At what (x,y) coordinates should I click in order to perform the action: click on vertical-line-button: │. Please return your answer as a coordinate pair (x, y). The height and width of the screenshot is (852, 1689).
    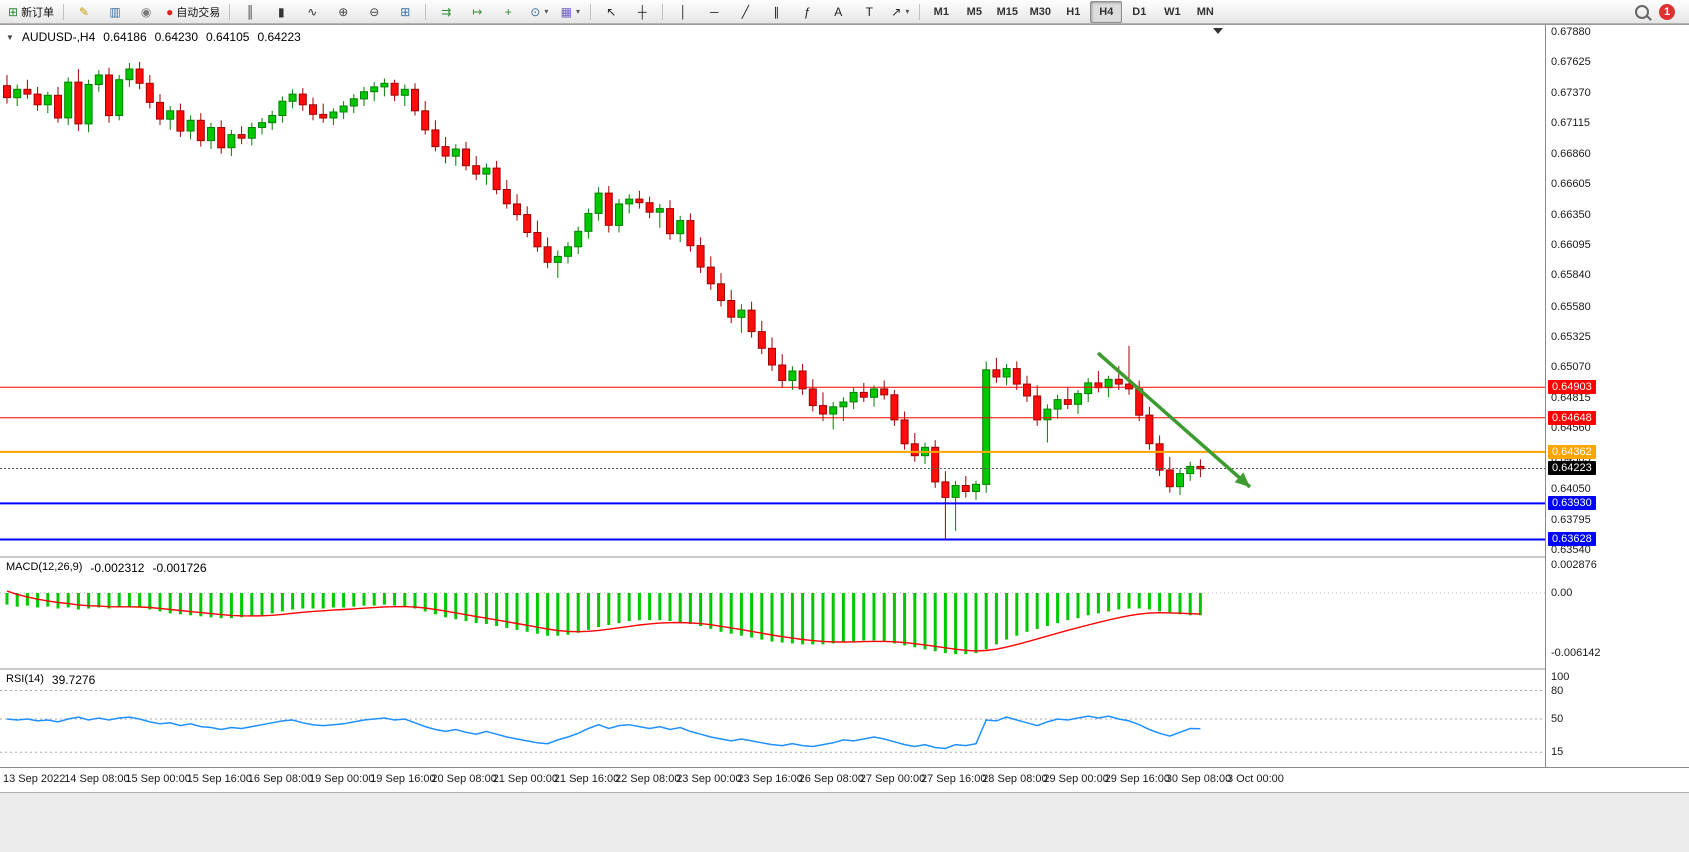
    Looking at the image, I should click on (683, 12).